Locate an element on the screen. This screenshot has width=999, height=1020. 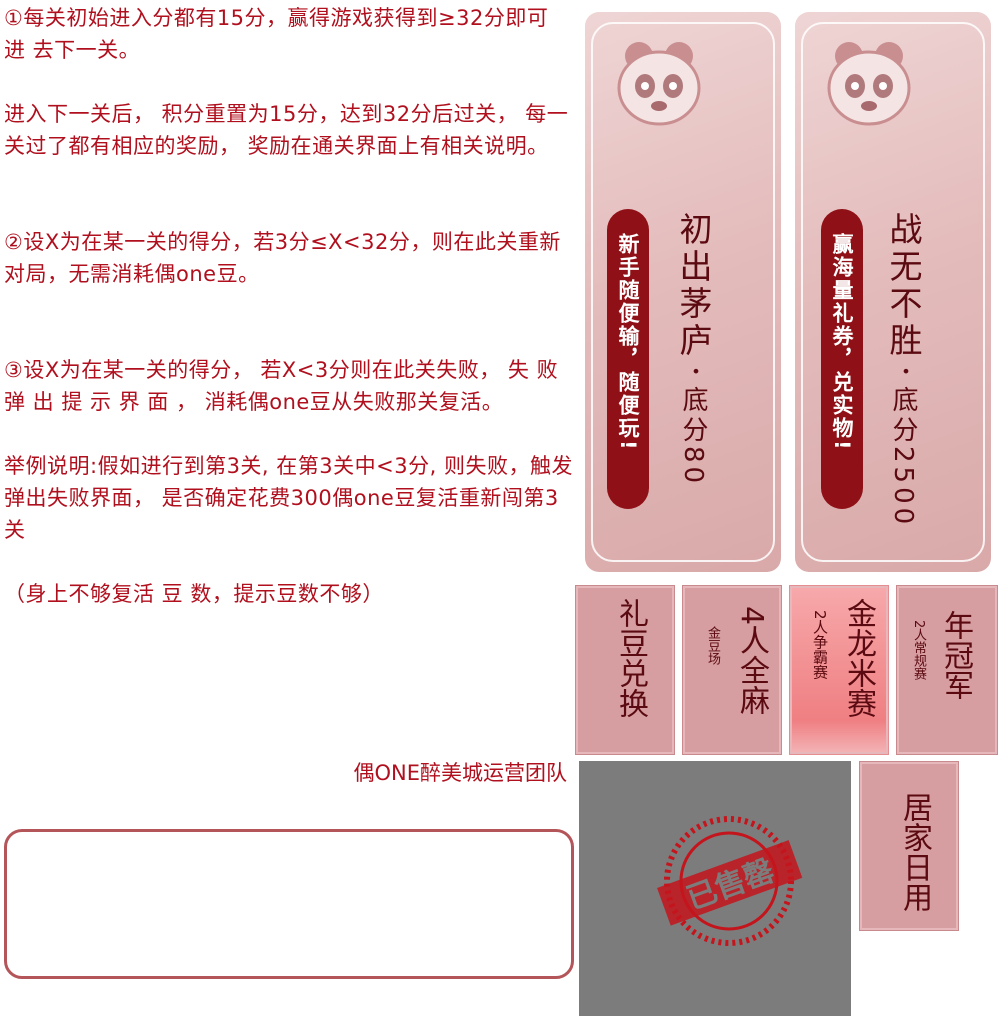
tile-label: 礼豆兑换 is located at coordinates (630, 658).